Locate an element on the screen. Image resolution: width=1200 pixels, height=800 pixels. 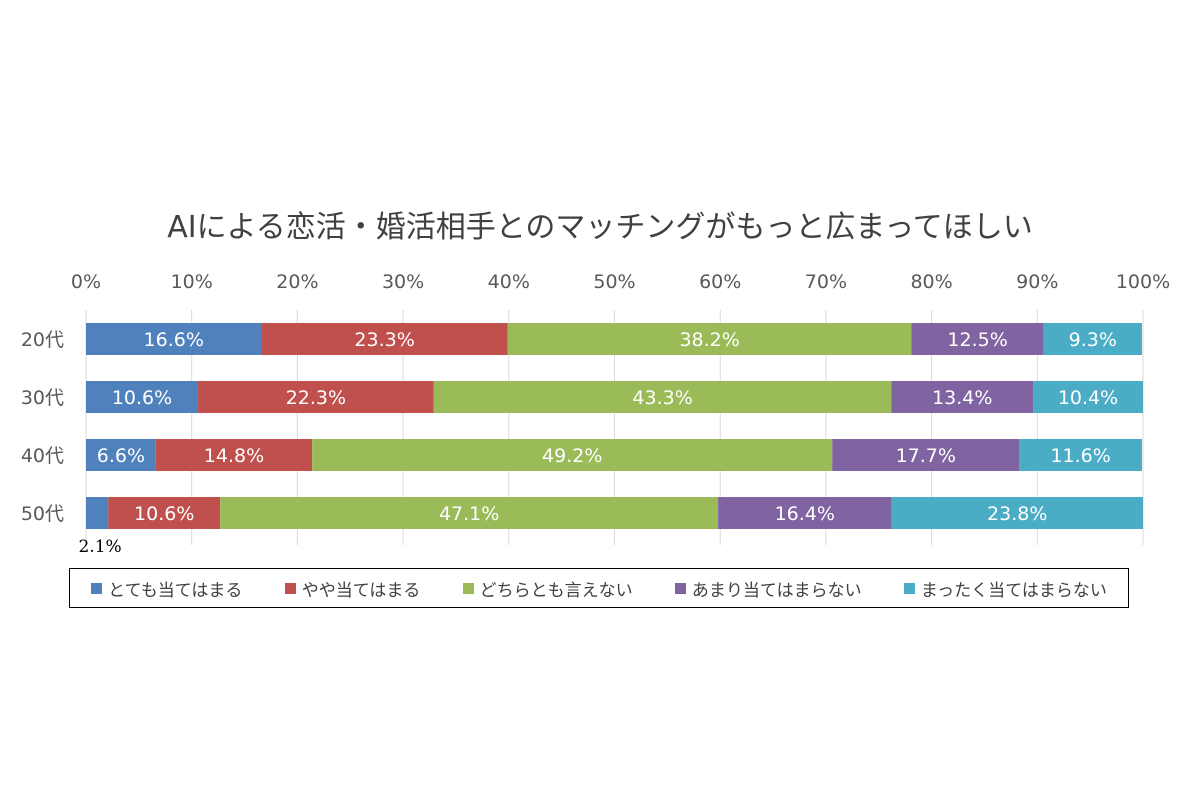
x-tick-label: 80% is located at coordinates (931, 282).